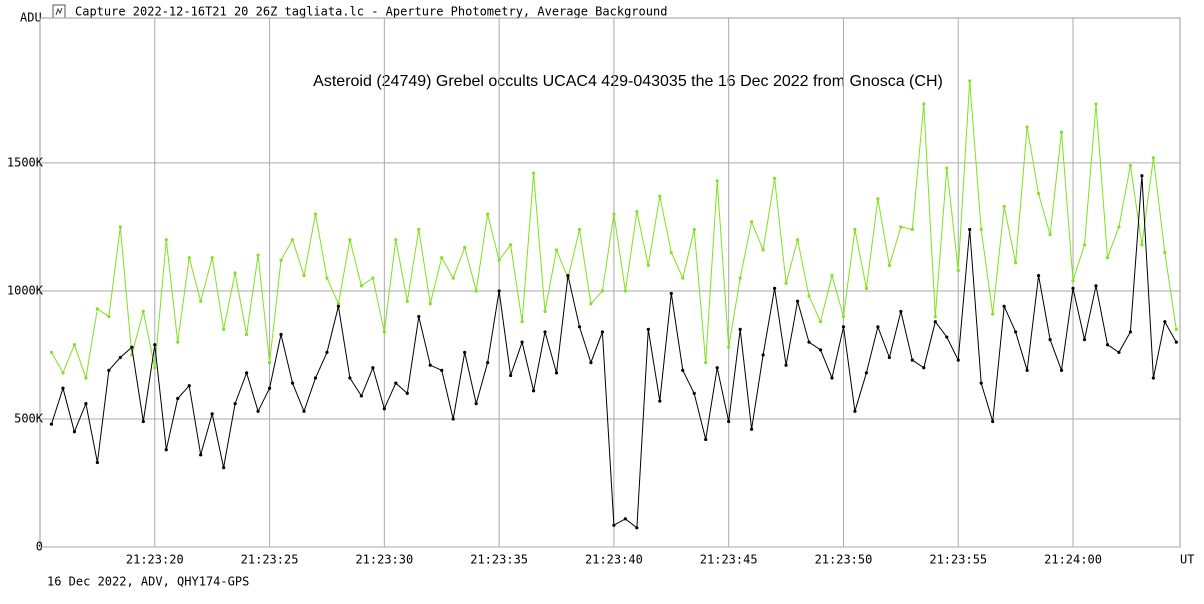 Image resolution: width=1204 pixels, height=604 pixels. What do you see at coordinates (25, 162) in the screenshot?
I see `y-tick-label: 1500K` at bounding box center [25, 162].